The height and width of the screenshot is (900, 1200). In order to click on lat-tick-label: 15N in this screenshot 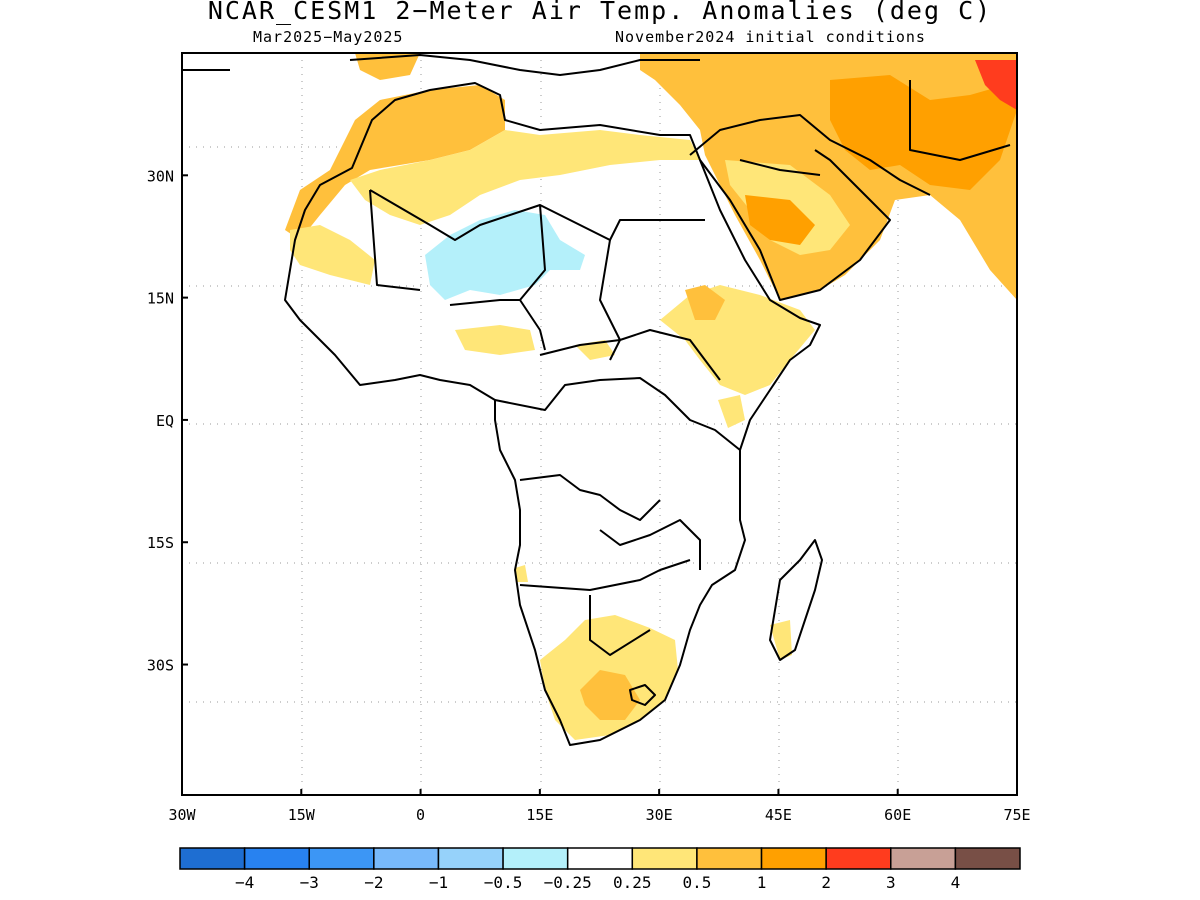, I will do `click(160, 299)`.